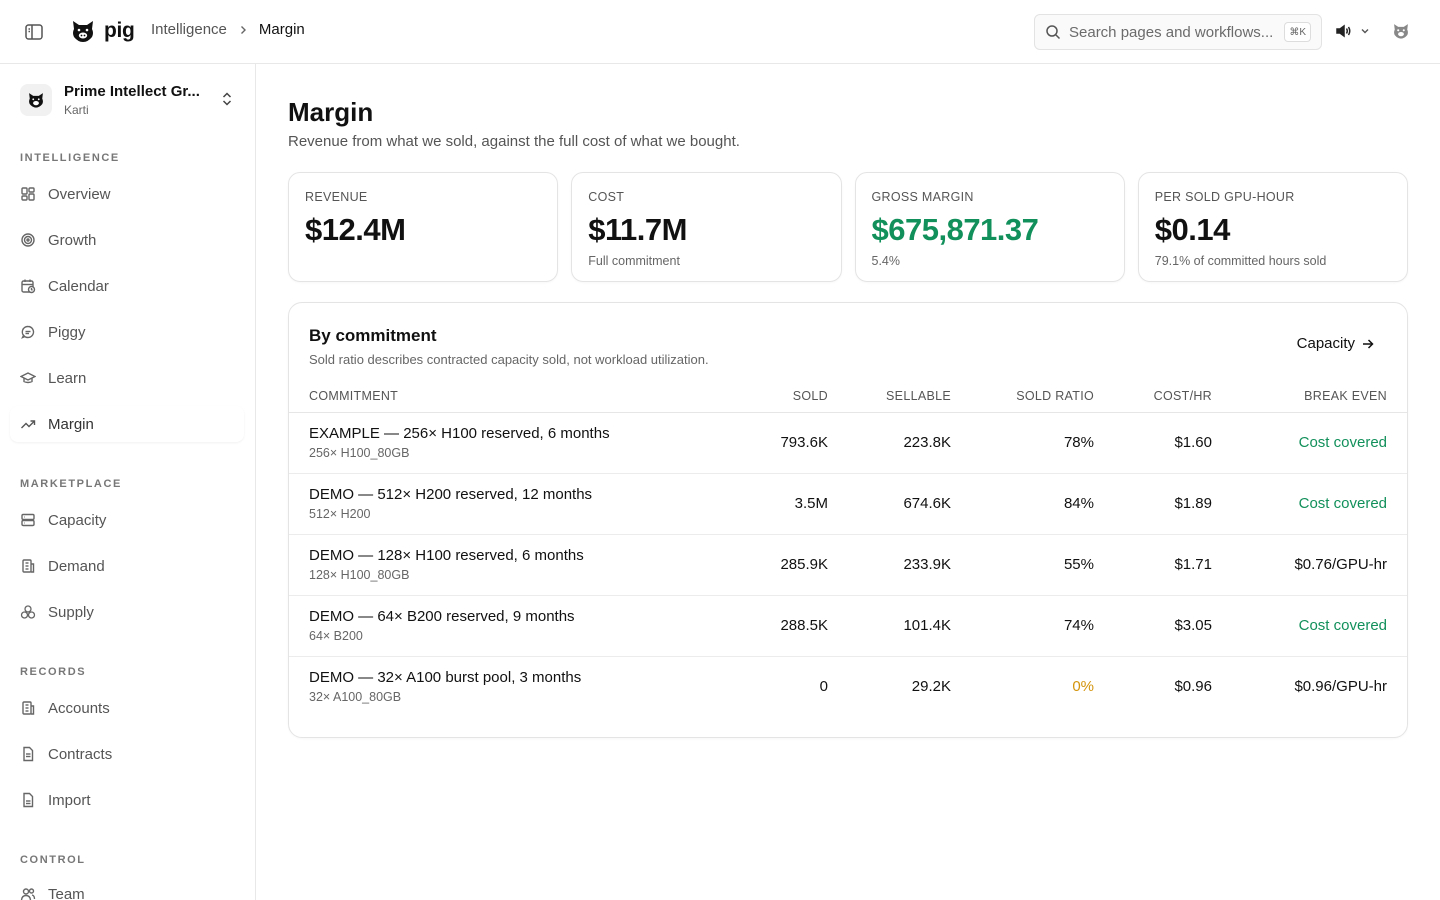 The height and width of the screenshot is (900, 1440). What do you see at coordinates (127, 332) in the screenshot?
I see `sidebar-item-piggy: Piggy` at bounding box center [127, 332].